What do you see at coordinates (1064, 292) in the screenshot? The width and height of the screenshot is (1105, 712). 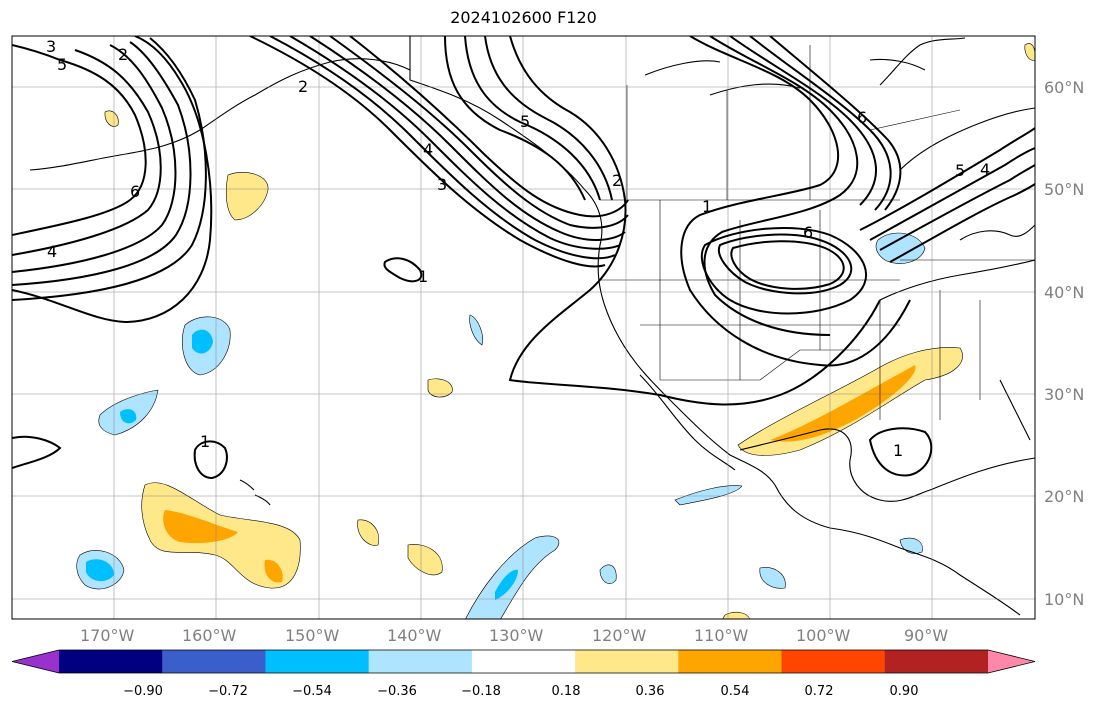 I see `lat-label: 40°N` at bounding box center [1064, 292].